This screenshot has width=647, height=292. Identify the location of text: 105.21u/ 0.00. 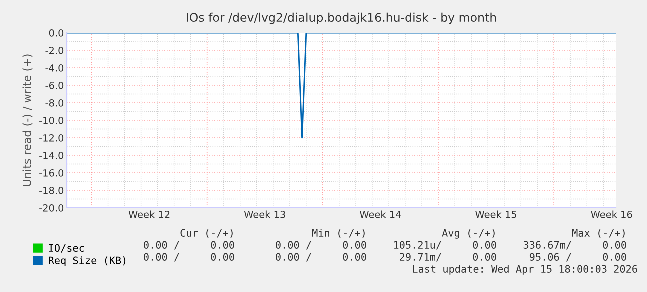
(445, 245).